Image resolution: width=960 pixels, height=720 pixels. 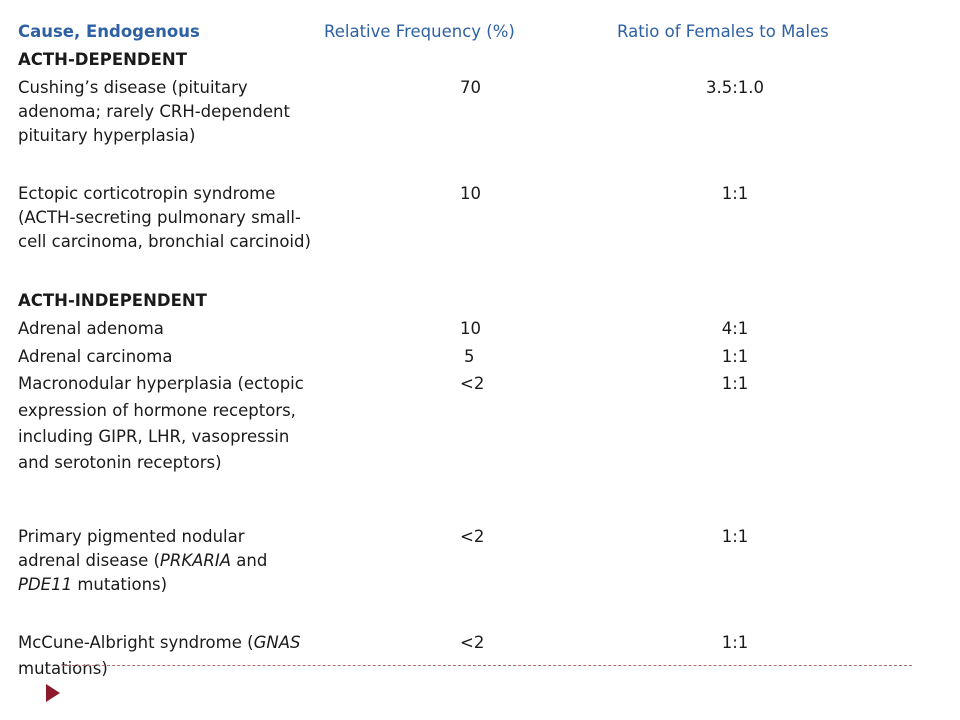 What do you see at coordinates (133, 87) in the screenshot?
I see `cause-cushings-line1: Cushing’s disease (pituitary` at bounding box center [133, 87].